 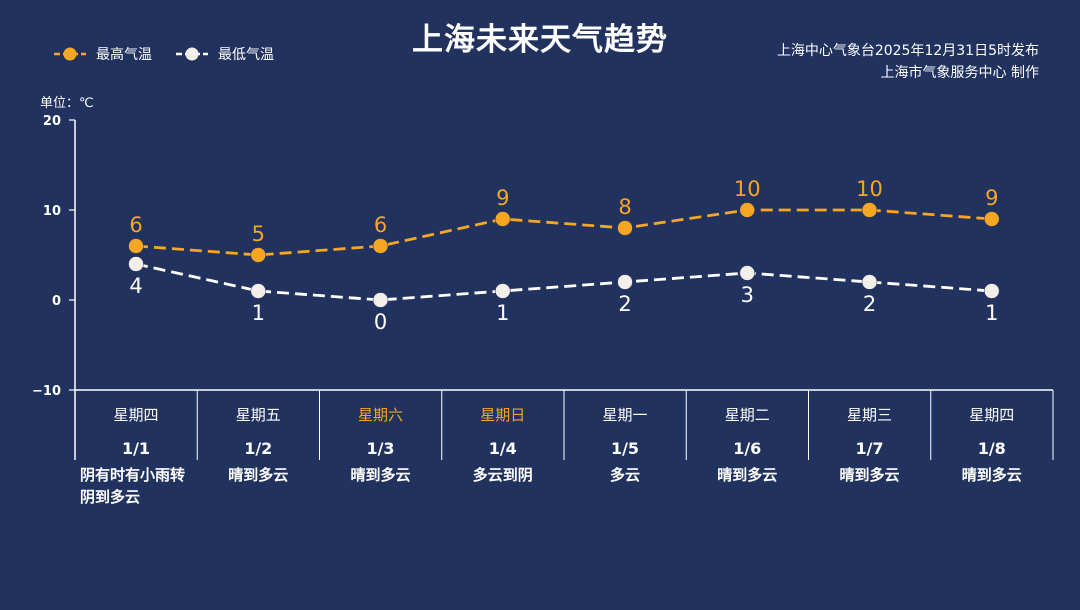 What do you see at coordinates (124, 55) in the screenshot?
I see `legend-high-label: 最高气温` at bounding box center [124, 55].